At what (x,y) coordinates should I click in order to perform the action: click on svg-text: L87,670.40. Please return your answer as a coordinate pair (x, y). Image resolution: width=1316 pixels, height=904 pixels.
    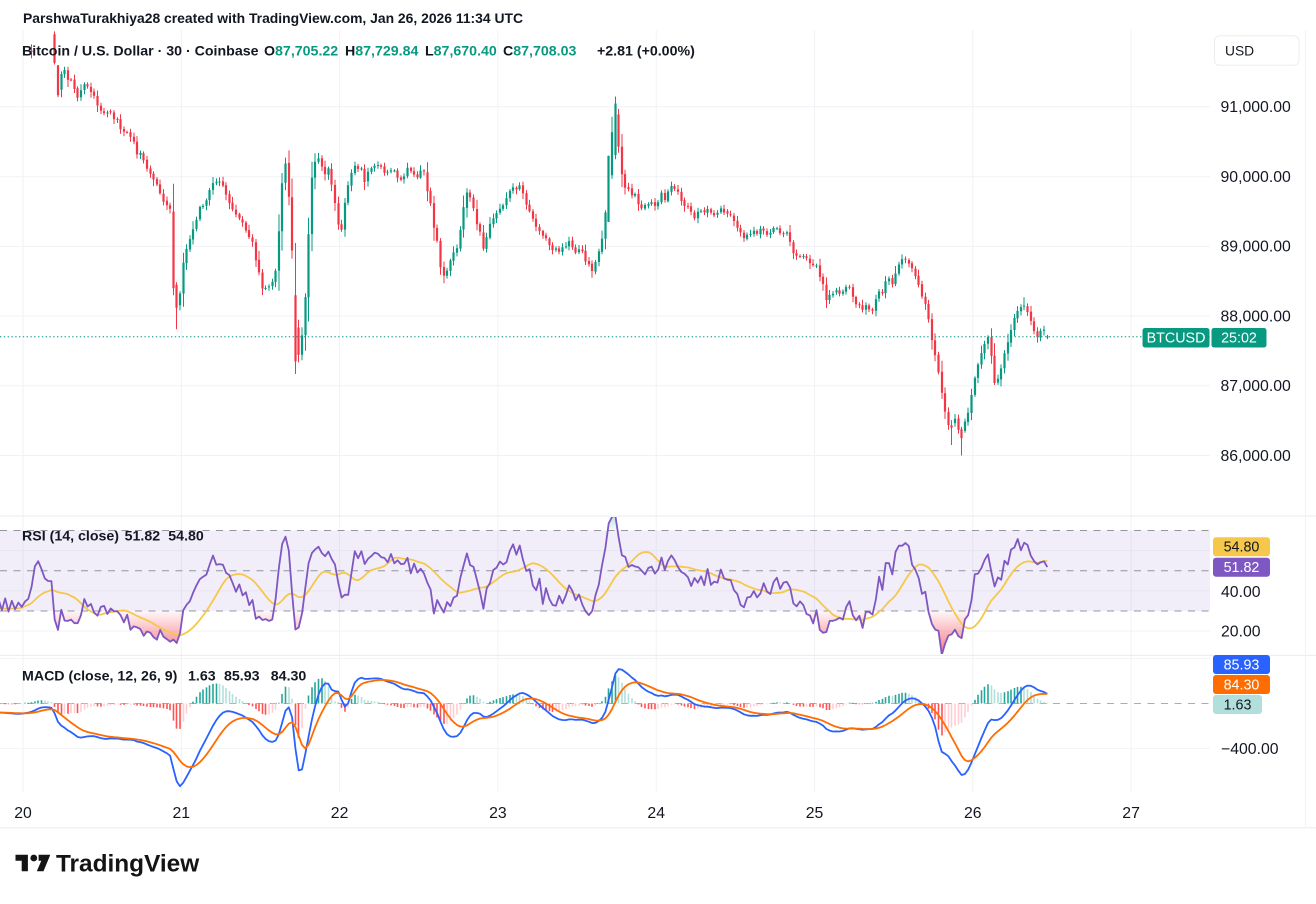
    Looking at the image, I should click on (461, 52).